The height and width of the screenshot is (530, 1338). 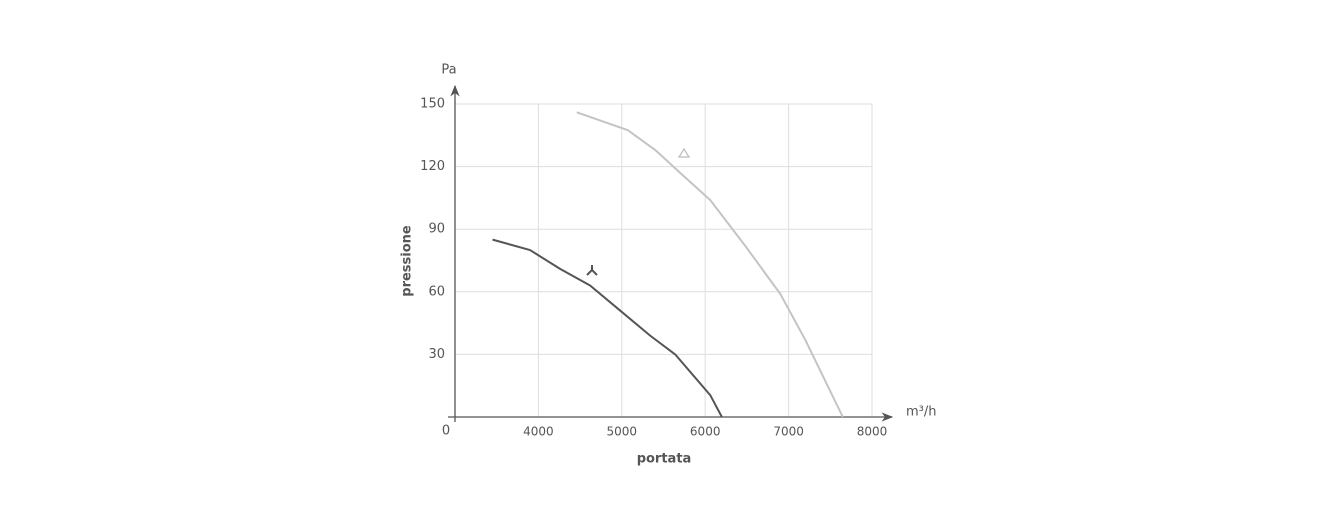 What do you see at coordinates (407, 261) in the screenshot?
I see `y-label: pressione` at bounding box center [407, 261].